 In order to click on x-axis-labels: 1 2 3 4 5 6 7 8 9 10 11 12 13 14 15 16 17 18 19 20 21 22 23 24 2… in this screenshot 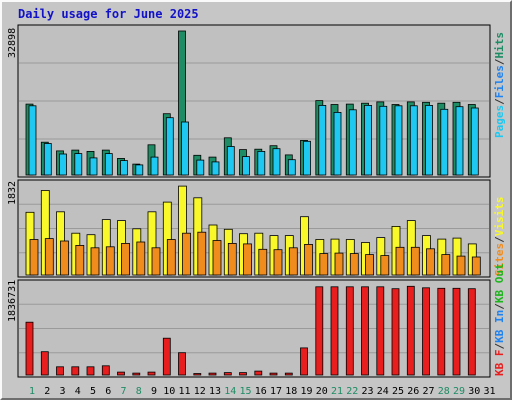, I will do `click(262, 391)`.